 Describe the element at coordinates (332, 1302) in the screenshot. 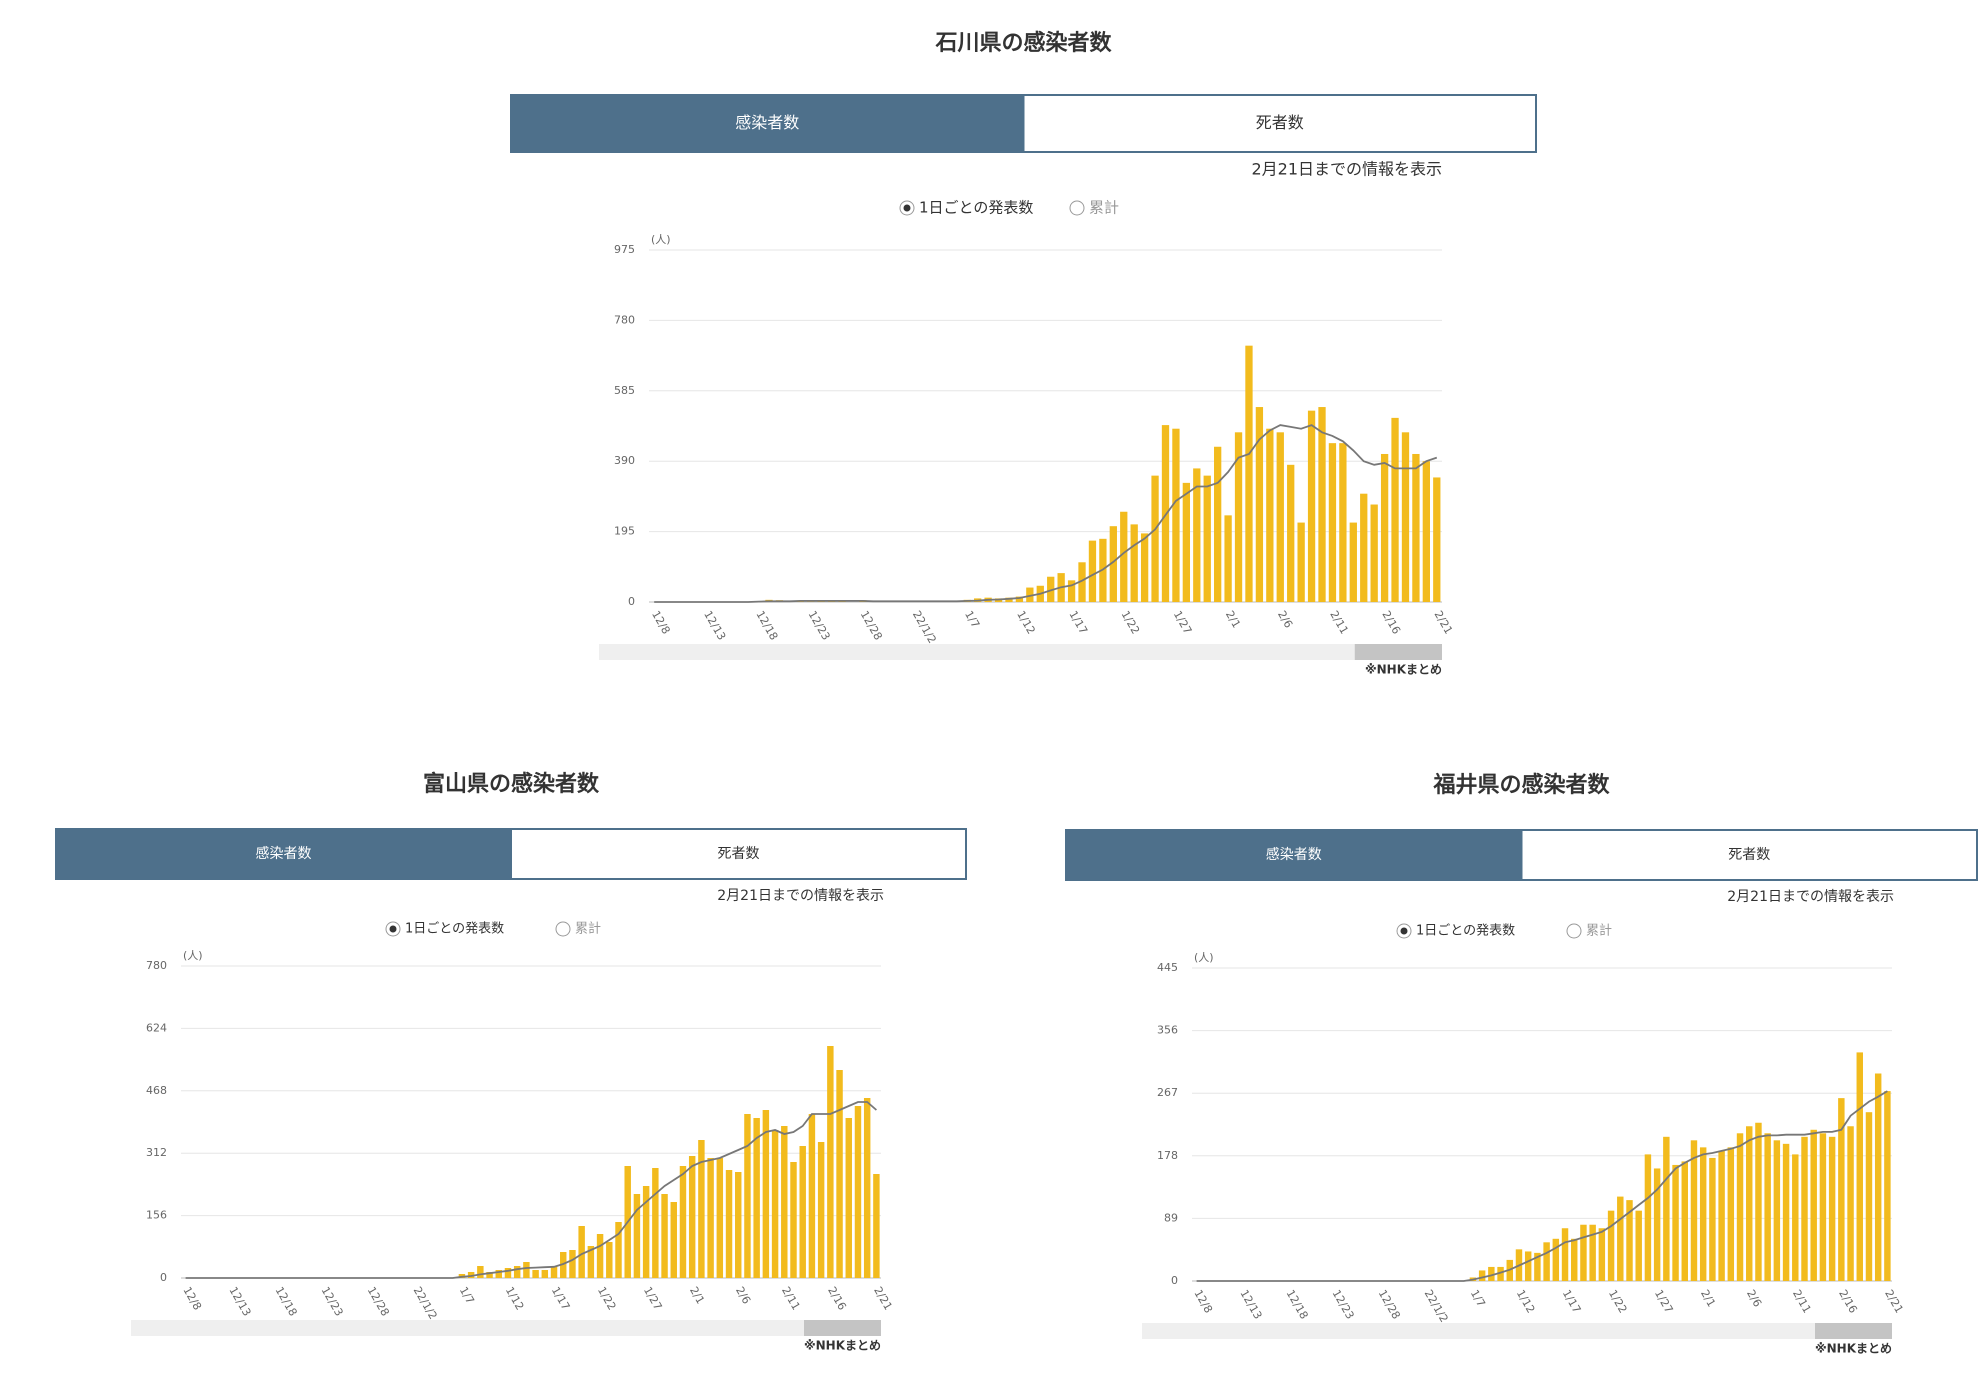

I see `x-tick-label: 12/23` at that location.